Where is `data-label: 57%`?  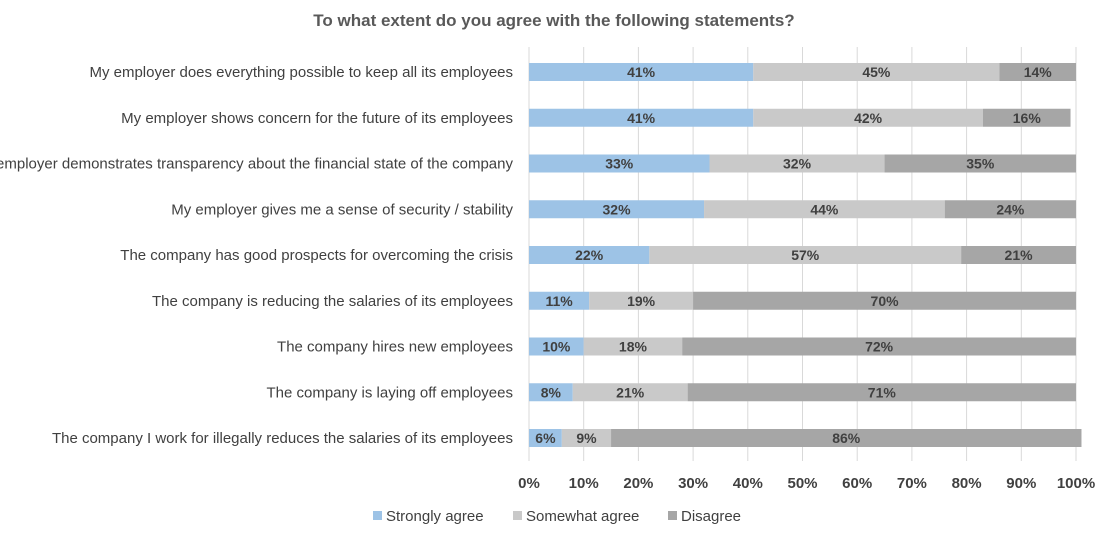 data-label: 57% is located at coordinates (805, 255).